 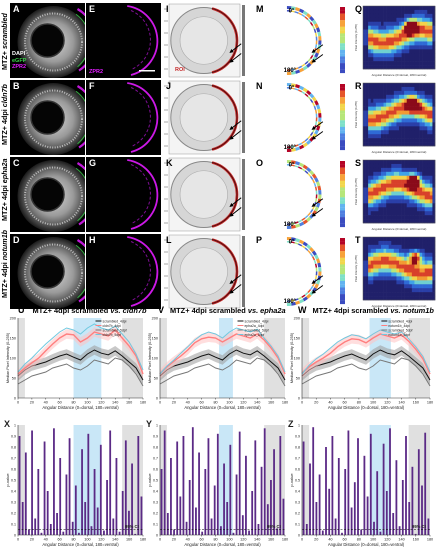 What do you see at coordinates (259, 86) in the screenshot?
I see `panel-letter-n: N` at bounding box center [259, 86].